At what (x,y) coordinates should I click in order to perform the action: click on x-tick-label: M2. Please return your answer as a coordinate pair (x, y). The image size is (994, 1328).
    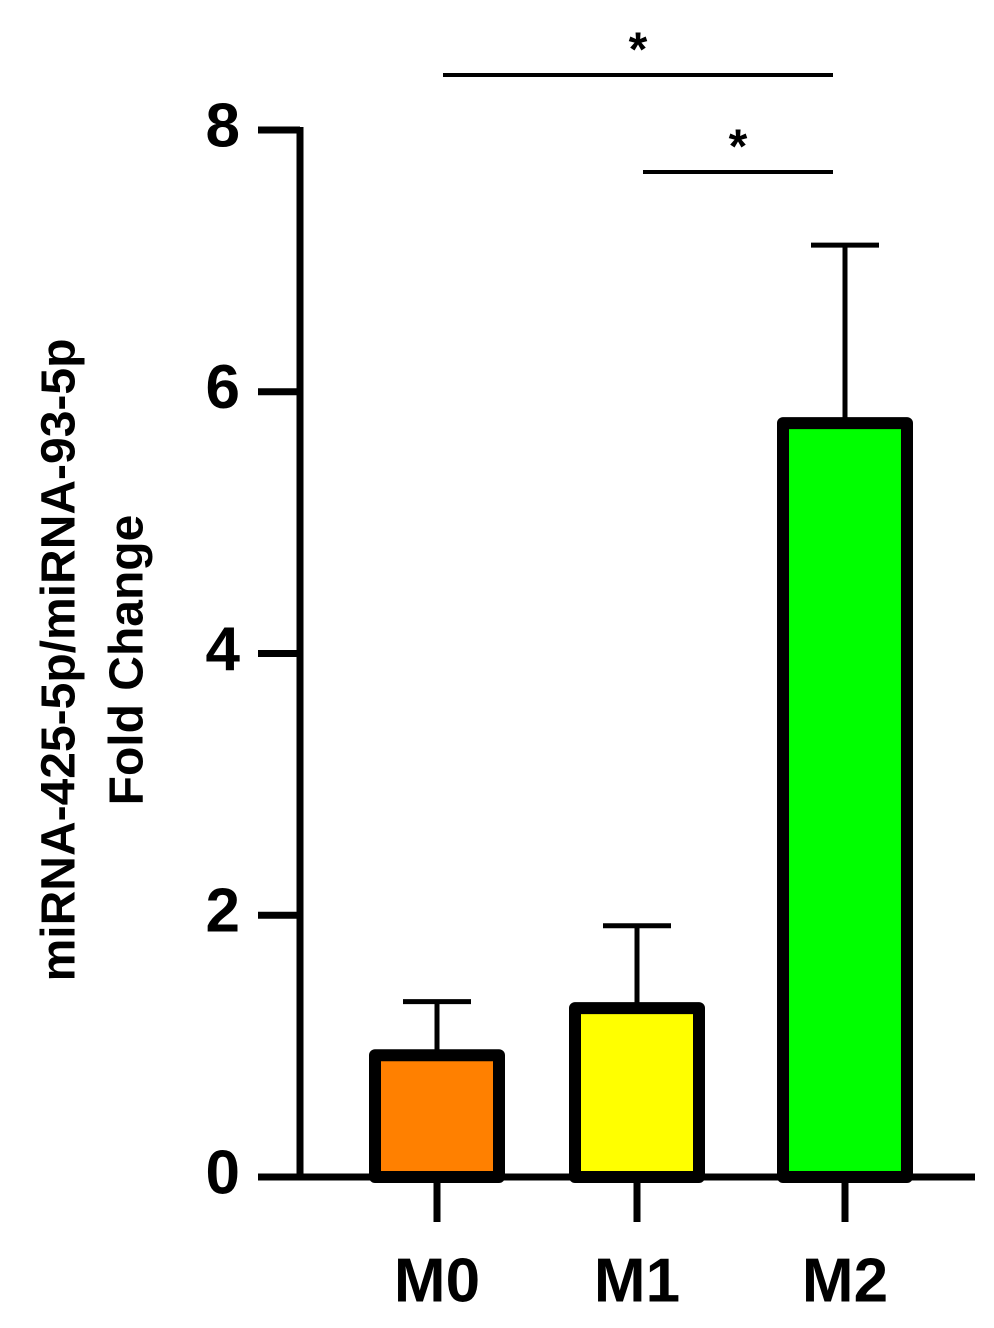
    Looking at the image, I should click on (845, 1280).